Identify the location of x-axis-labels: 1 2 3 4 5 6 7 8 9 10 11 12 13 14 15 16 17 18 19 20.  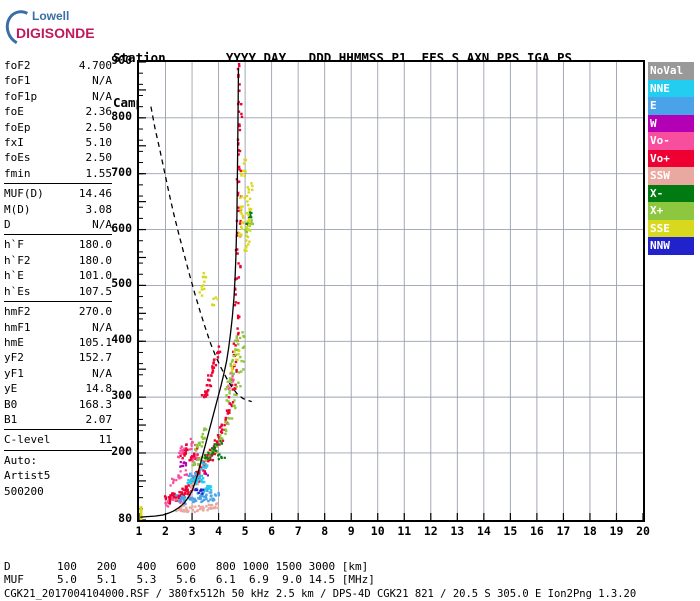
(400, 535).